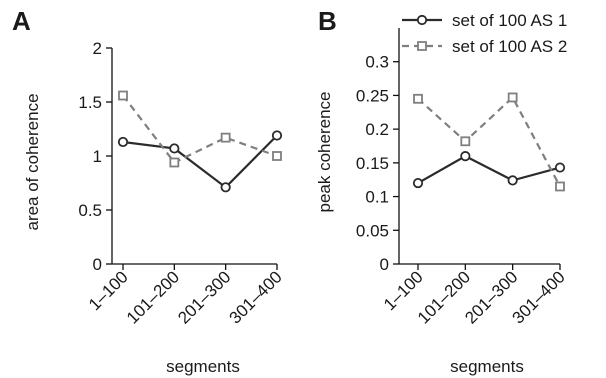 Image resolution: width=606 pixels, height=378 pixels. Describe the element at coordinates (487, 366) in the screenshot. I see `x-axis-label-b: segments` at that location.